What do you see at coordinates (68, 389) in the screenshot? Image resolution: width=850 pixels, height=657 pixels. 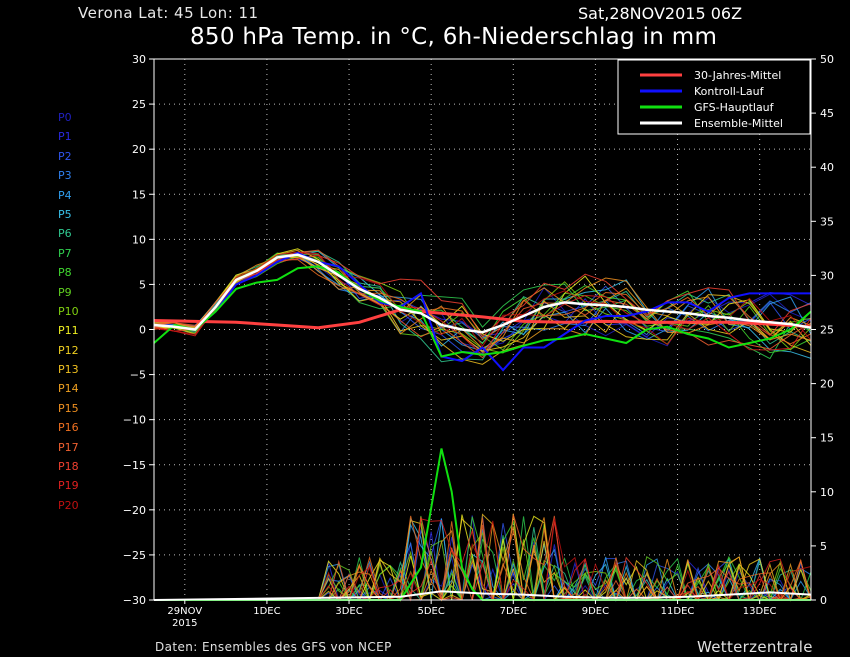 I see `member-label-p14: P14` at bounding box center [68, 389].